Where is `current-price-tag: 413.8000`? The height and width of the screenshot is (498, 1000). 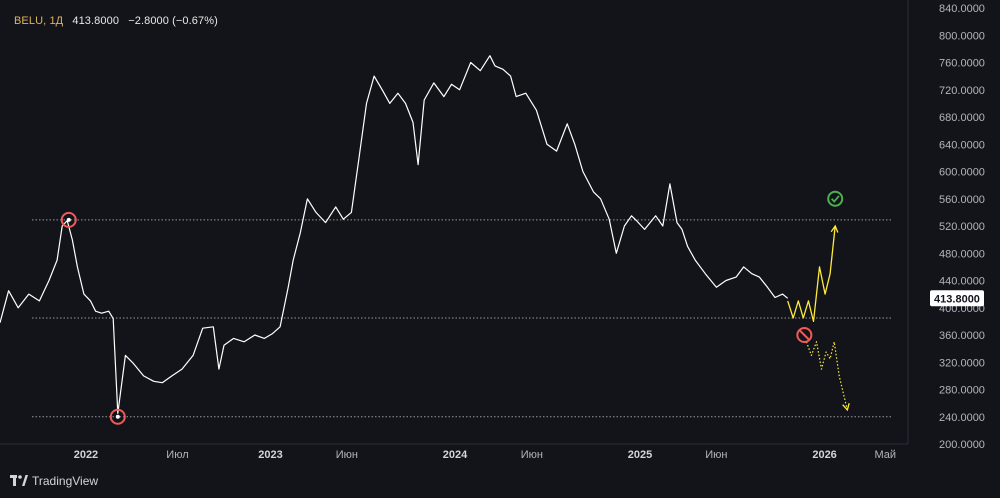 current-price-tag: 413.8000 is located at coordinates (957, 298).